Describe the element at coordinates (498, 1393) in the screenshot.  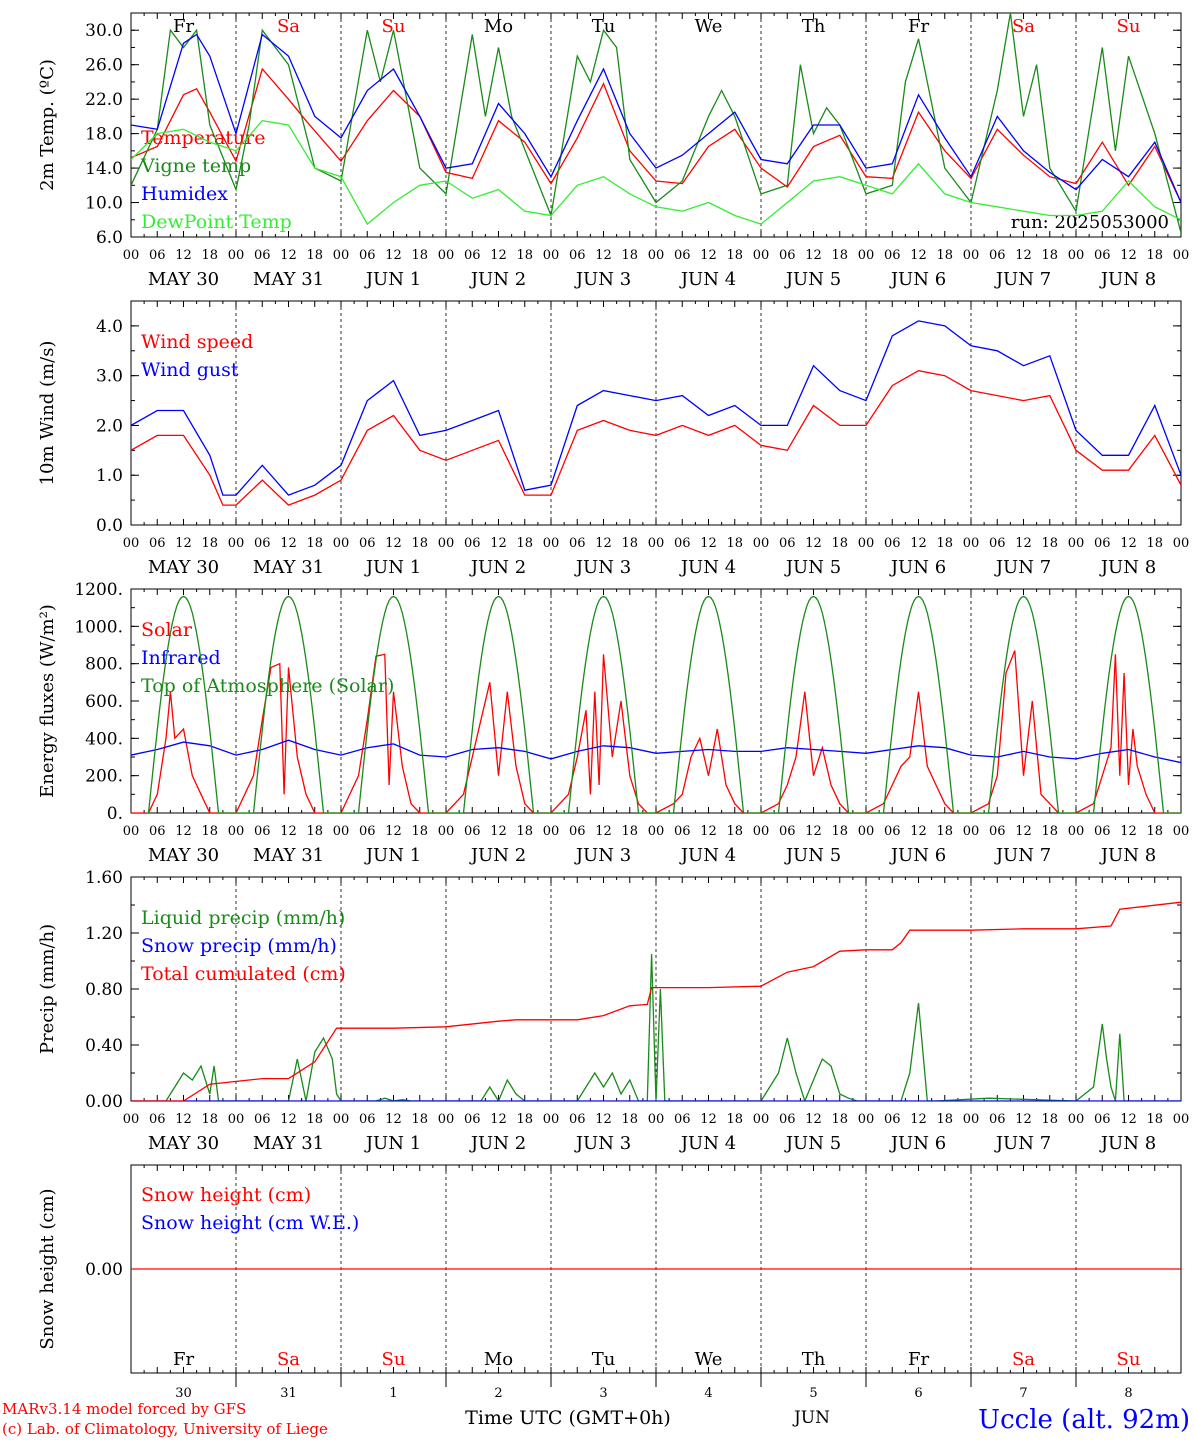
I see `day-number-label: 2` at that location.